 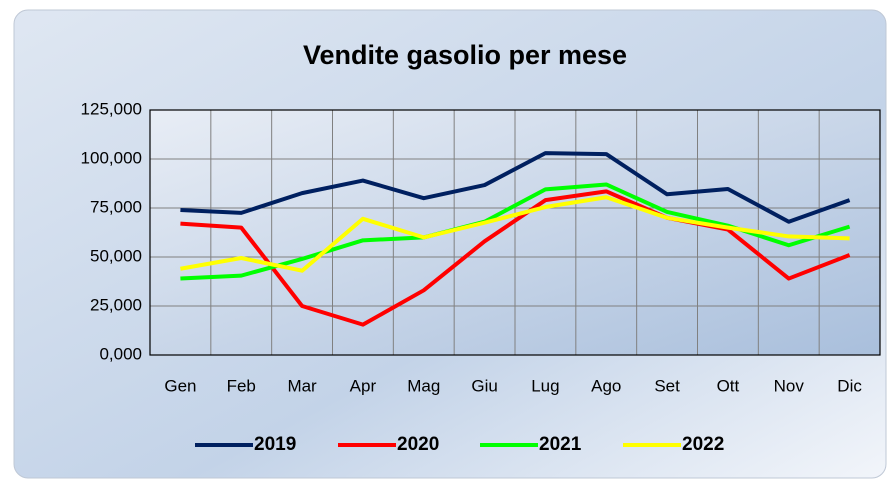 What do you see at coordinates (418, 444) in the screenshot?
I see `legend-label: 2020` at bounding box center [418, 444].